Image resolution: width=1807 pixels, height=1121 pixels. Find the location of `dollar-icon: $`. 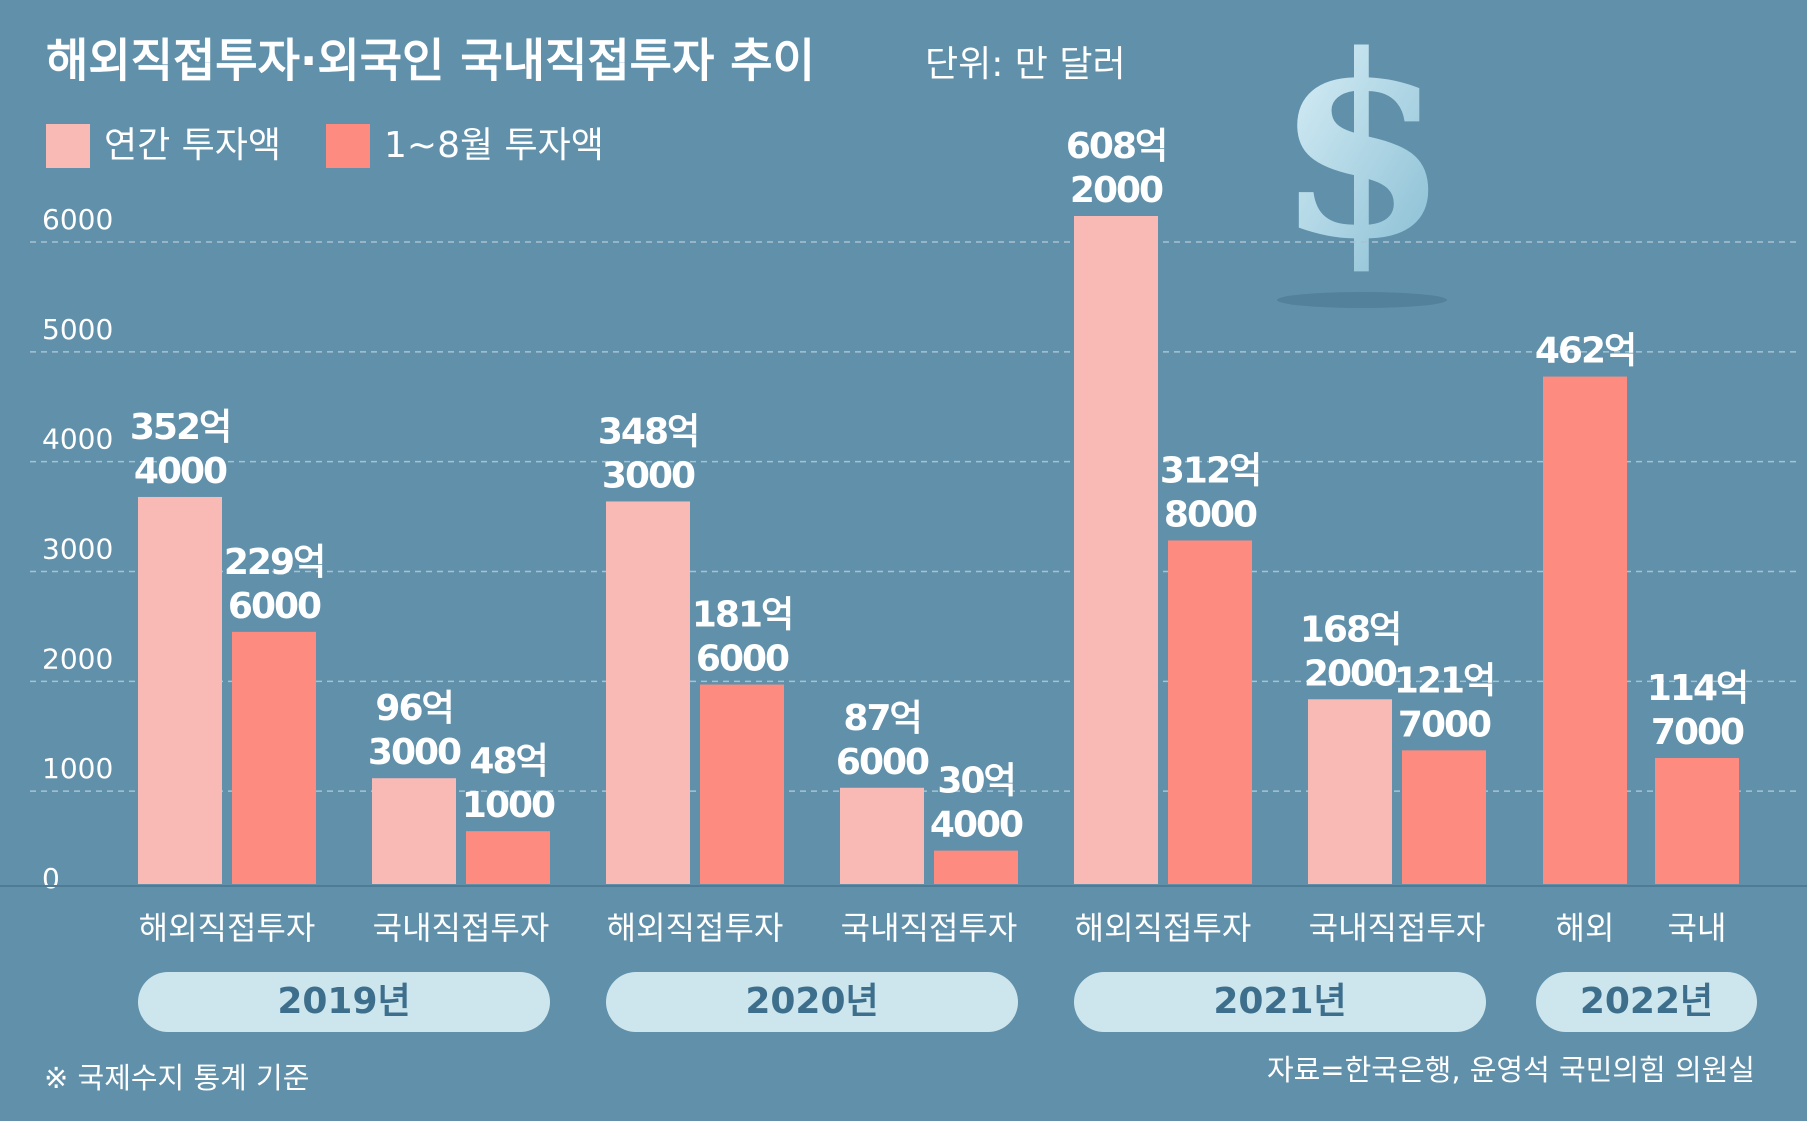

dollar-icon: $ is located at coordinates (1362, 147).